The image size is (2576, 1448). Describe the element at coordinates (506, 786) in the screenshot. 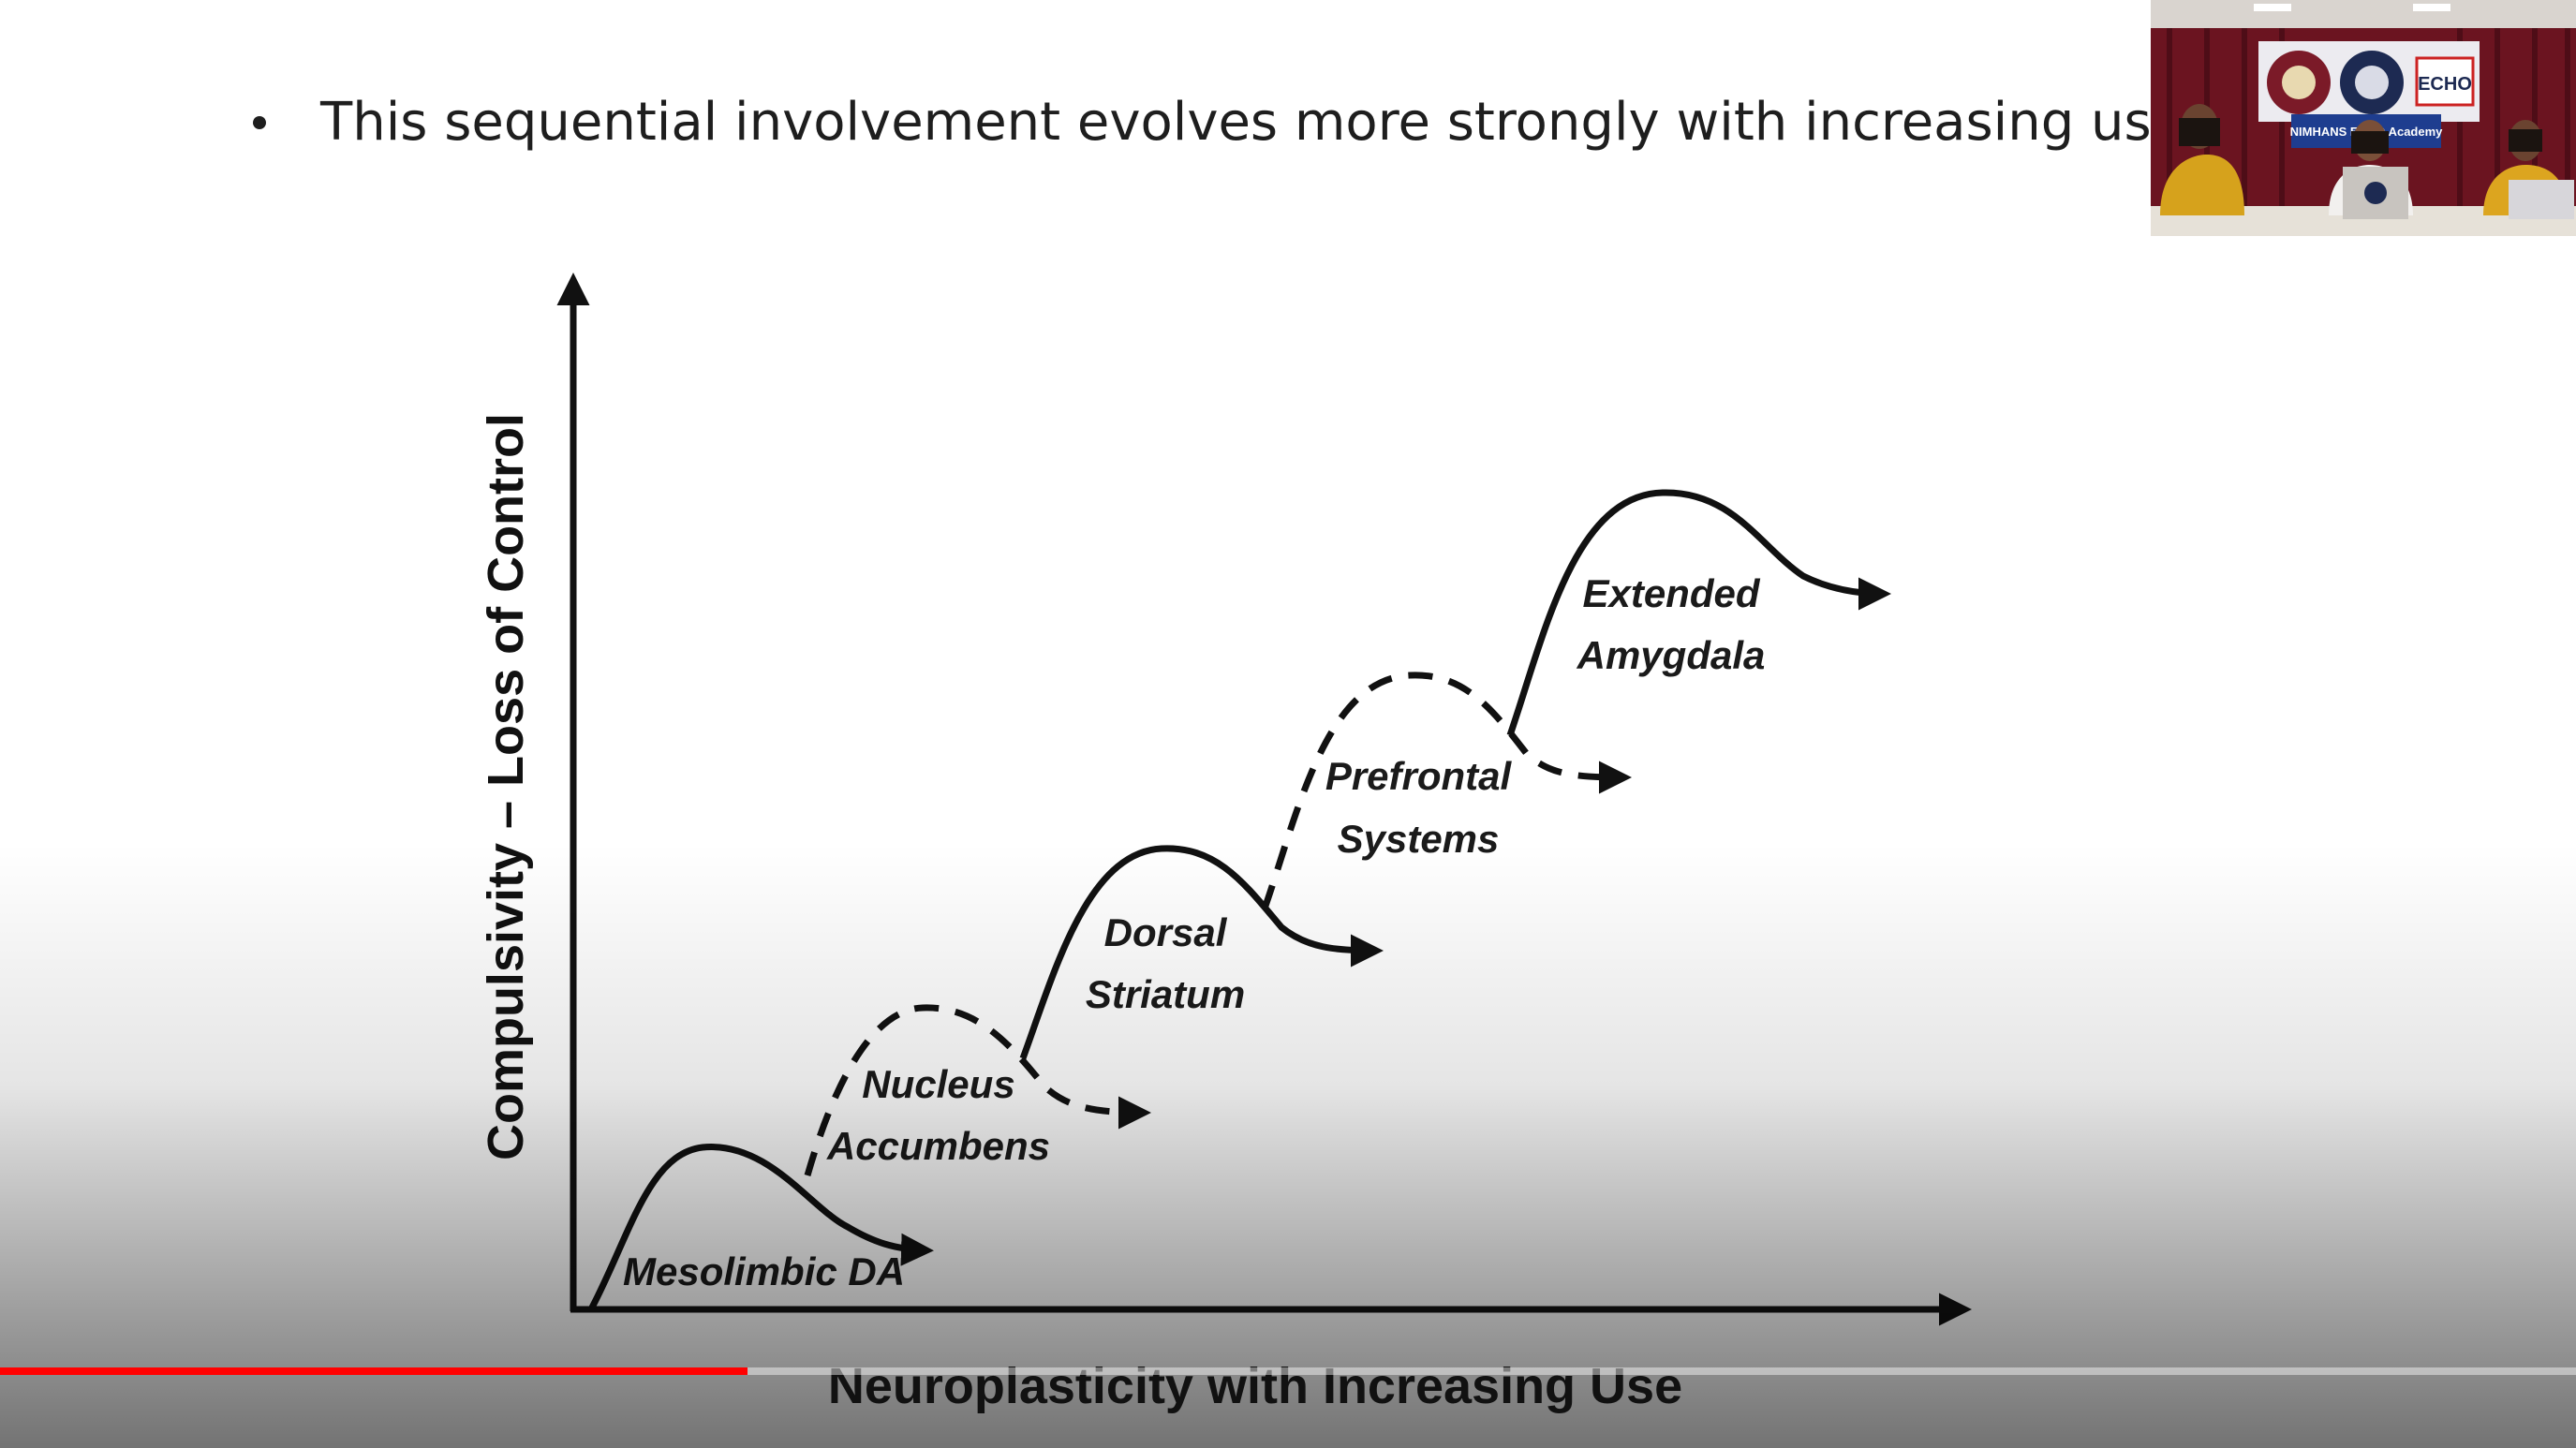

I see `y-axis-title: Compulsivity – Loss of Control` at that location.